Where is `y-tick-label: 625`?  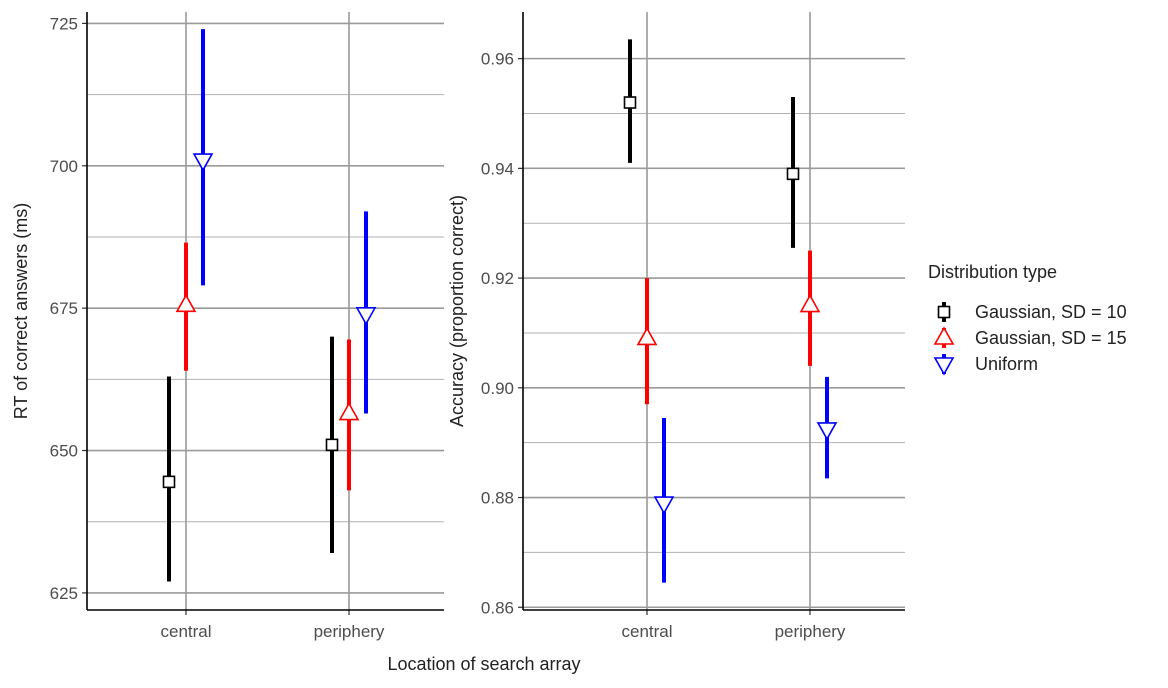 y-tick-label: 625 is located at coordinates (64, 593).